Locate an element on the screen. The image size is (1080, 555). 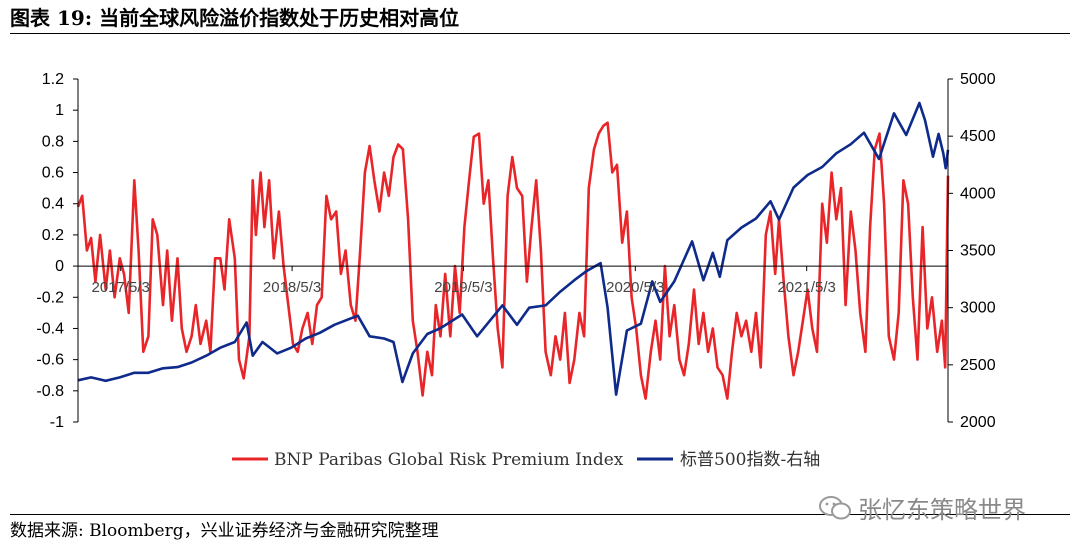
x-tick-label: 2017/5/3 is located at coordinates (121, 287).